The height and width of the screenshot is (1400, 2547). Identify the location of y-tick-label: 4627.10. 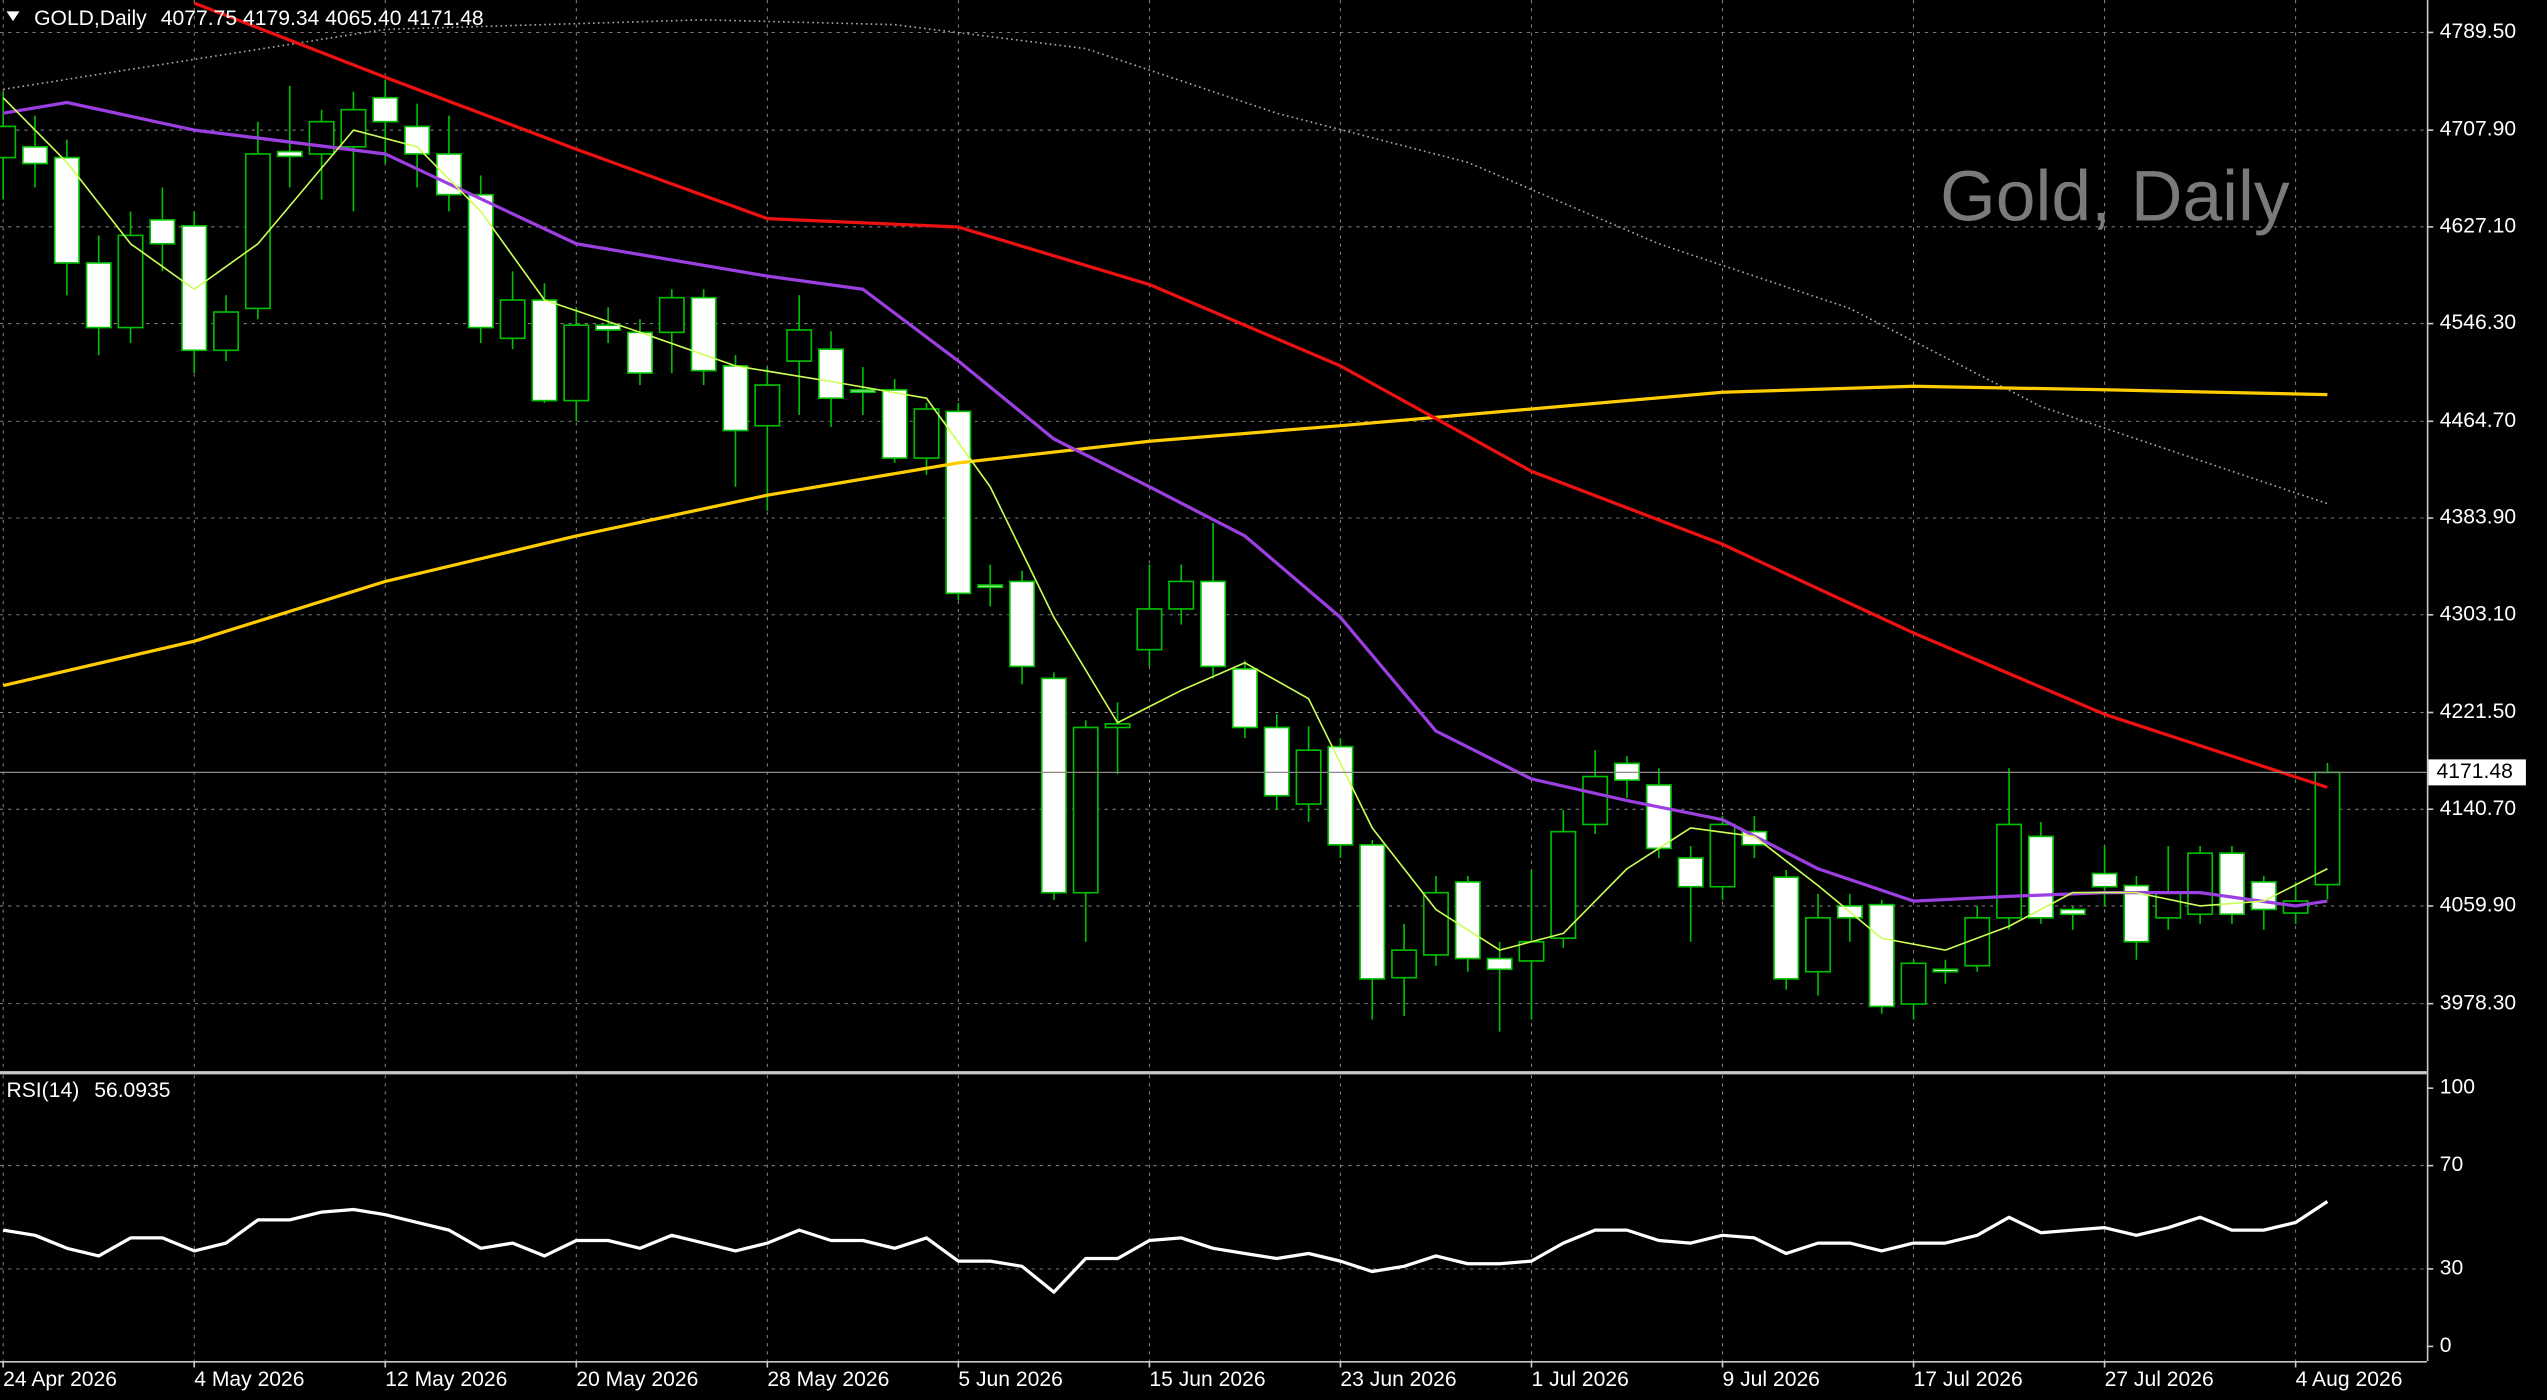
(2478, 225).